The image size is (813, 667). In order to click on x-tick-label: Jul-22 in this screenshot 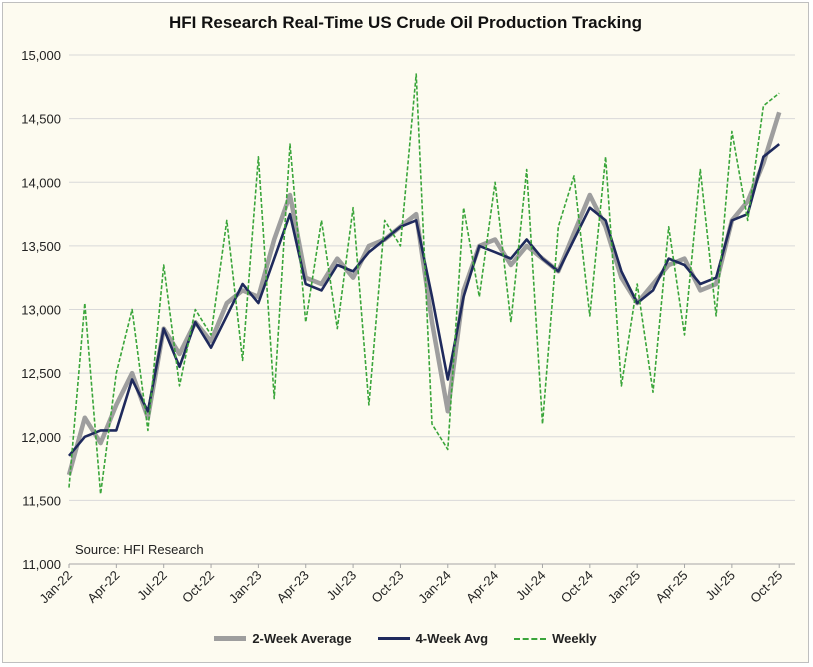, I will do `click(152, 586)`.